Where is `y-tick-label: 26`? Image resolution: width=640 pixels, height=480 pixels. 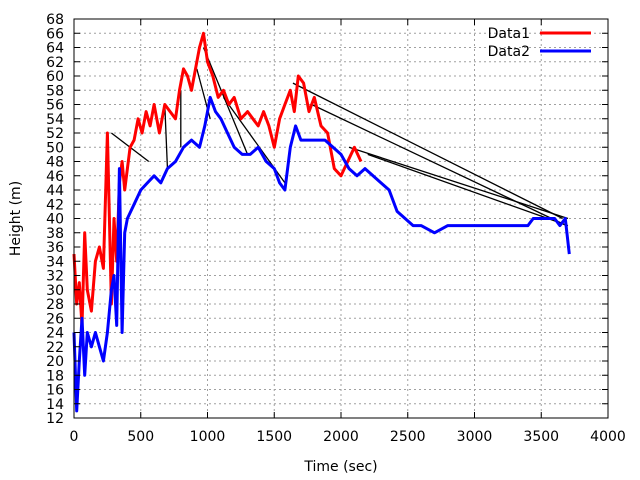
y-tick-label: 26 is located at coordinates (55, 319).